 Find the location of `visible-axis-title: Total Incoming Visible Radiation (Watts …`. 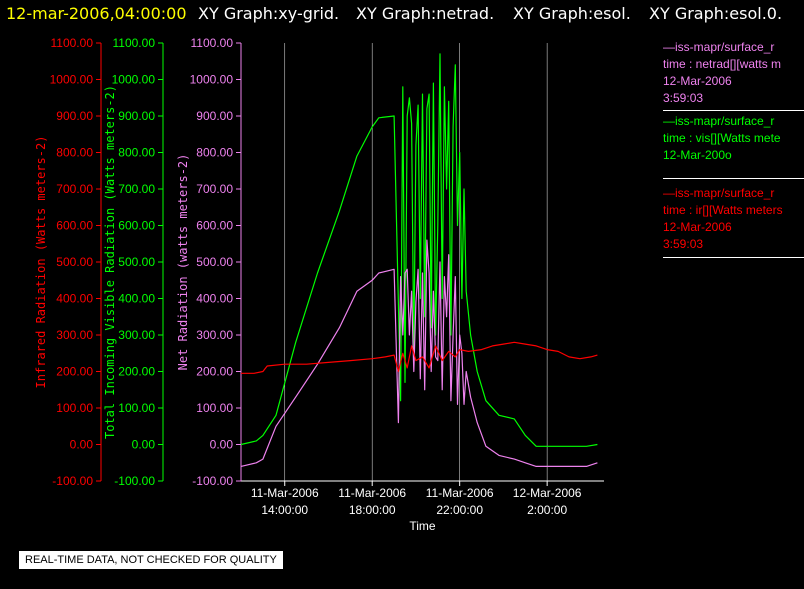

visible-axis-title: Total Incoming Visible Radiation (Watts … is located at coordinates (110, 262).